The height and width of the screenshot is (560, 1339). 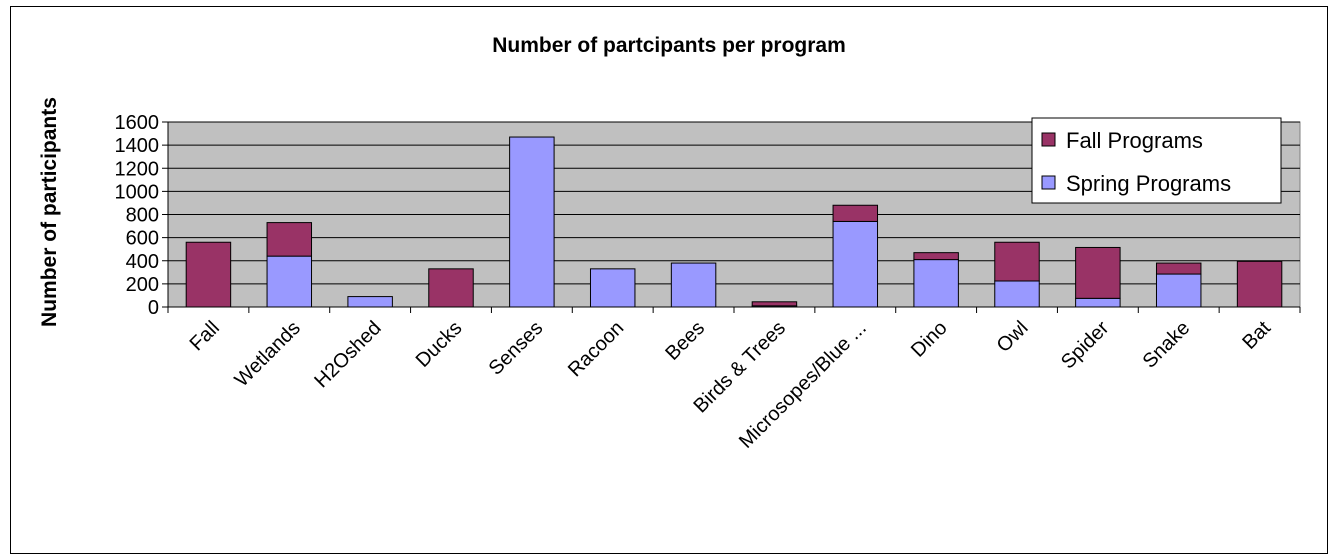 What do you see at coordinates (268, 354) in the screenshot?
I see `x-tick-label: Wetlands` at bounding box center [268, 354].